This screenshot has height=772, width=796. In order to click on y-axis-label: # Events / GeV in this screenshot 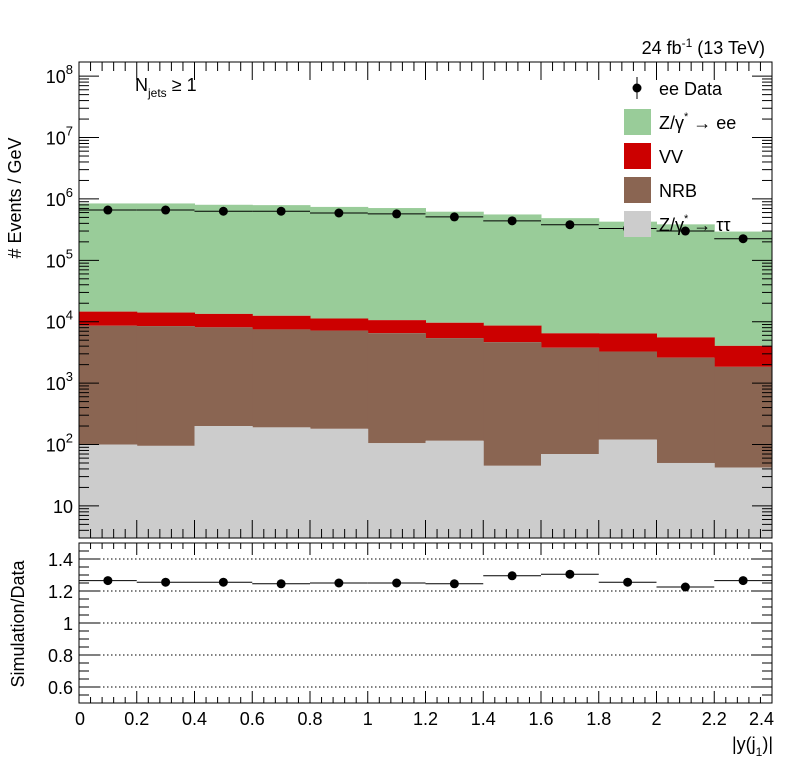, I will do `click(15, 197)`.